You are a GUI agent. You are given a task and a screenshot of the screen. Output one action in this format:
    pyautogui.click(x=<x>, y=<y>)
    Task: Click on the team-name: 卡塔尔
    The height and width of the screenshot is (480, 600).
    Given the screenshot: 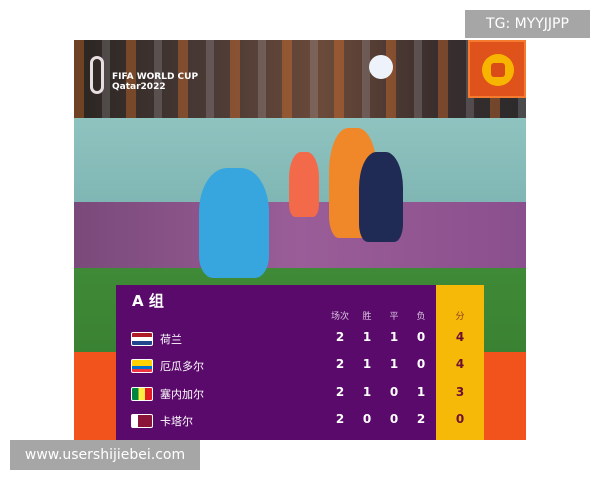 What is the action you would take?
    pyautogui.click(x=176, y=421)
    